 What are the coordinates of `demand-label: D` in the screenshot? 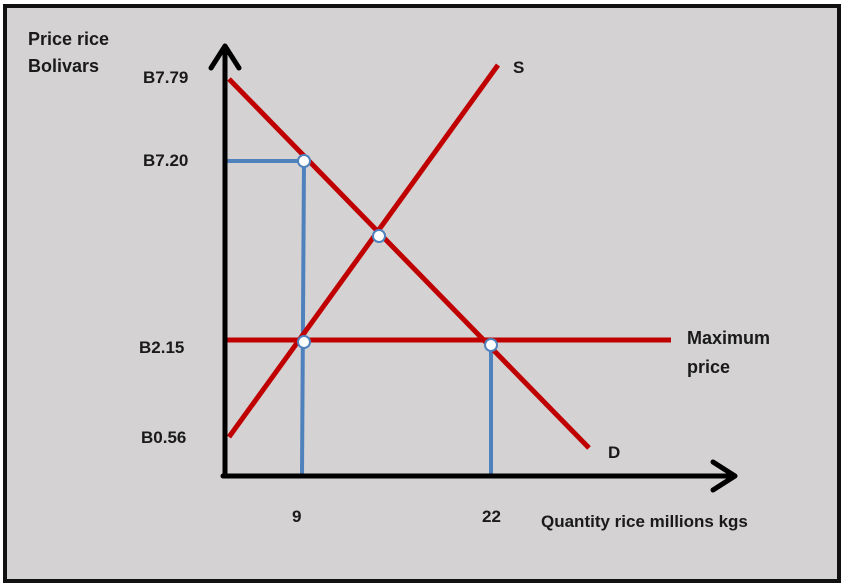 It's located at (614, 452).